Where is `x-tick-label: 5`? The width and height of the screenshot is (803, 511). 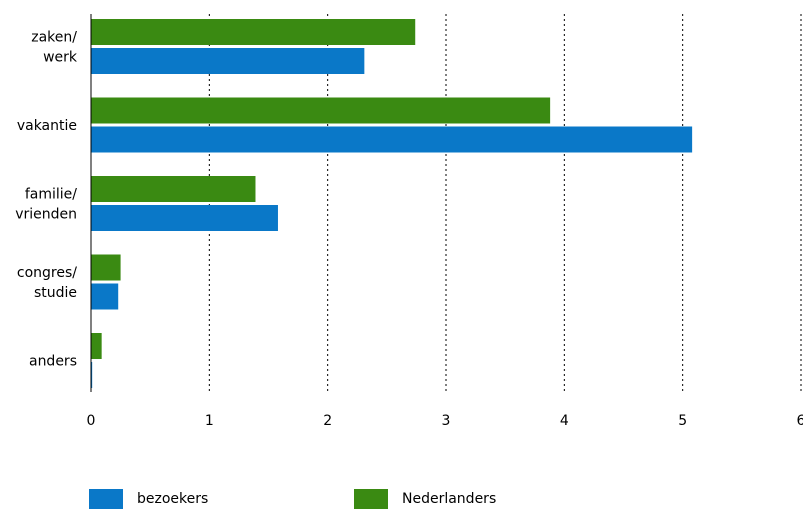 x-tick-label: 5 is located at coordinates (682, 421).